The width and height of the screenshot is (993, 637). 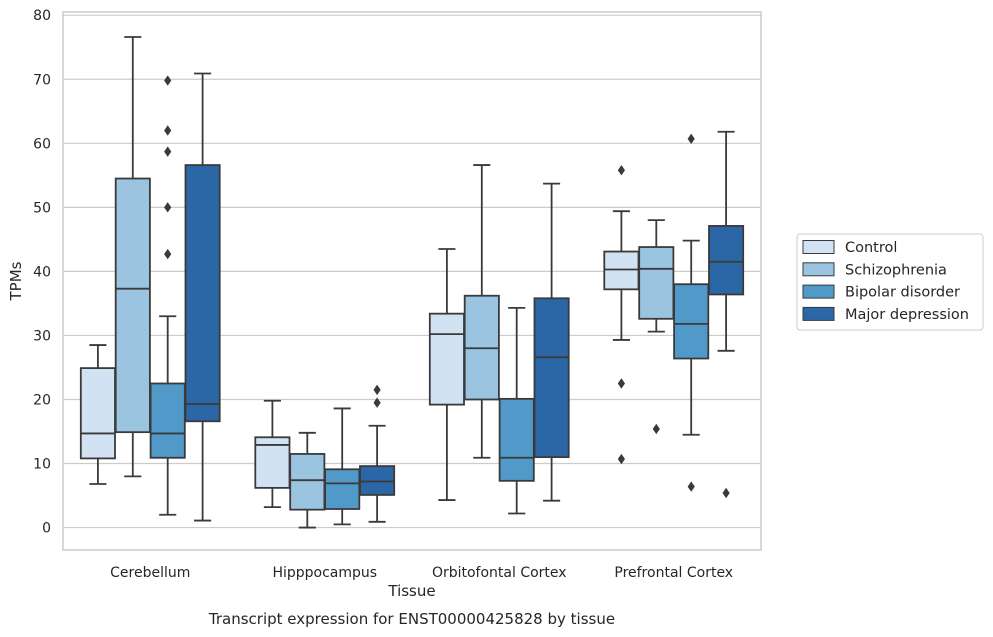 What do you see at coordinates (499, 573) in the screenshot?
I see `x-tick-label: Orbitofontal Cortex` at bounding box center [499, 573].